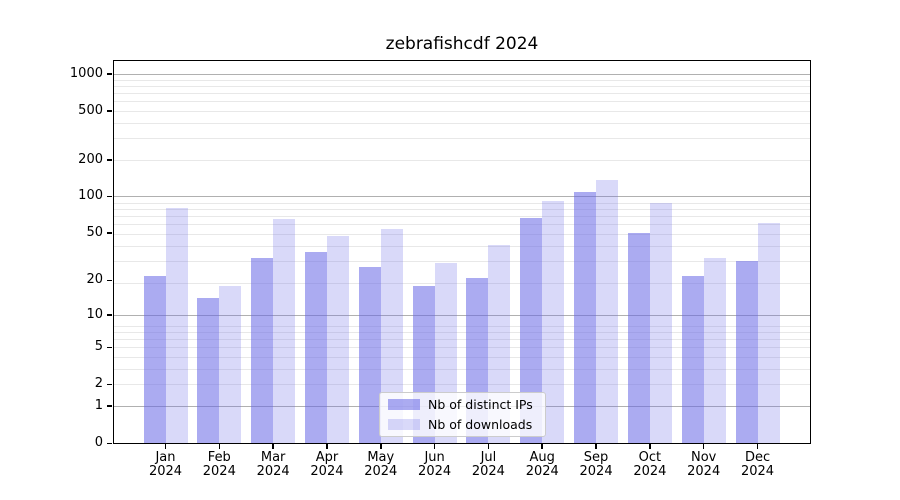  What do you see at coordinates (404, 424) in the screenshot?
I see `legend-swatch-icon` at bounding box center [404, 424].